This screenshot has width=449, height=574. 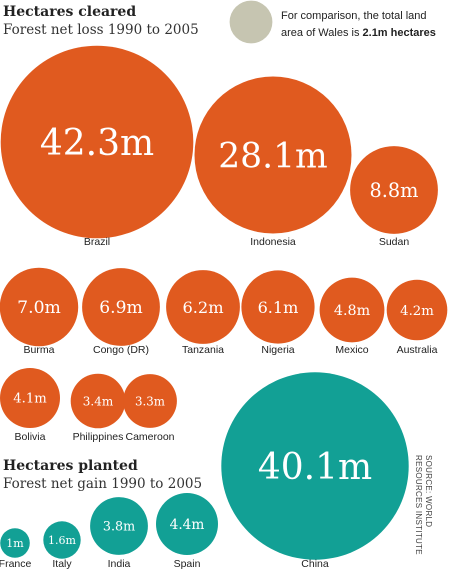 I want to click on bubble-australia, so click(x=417, y=310).